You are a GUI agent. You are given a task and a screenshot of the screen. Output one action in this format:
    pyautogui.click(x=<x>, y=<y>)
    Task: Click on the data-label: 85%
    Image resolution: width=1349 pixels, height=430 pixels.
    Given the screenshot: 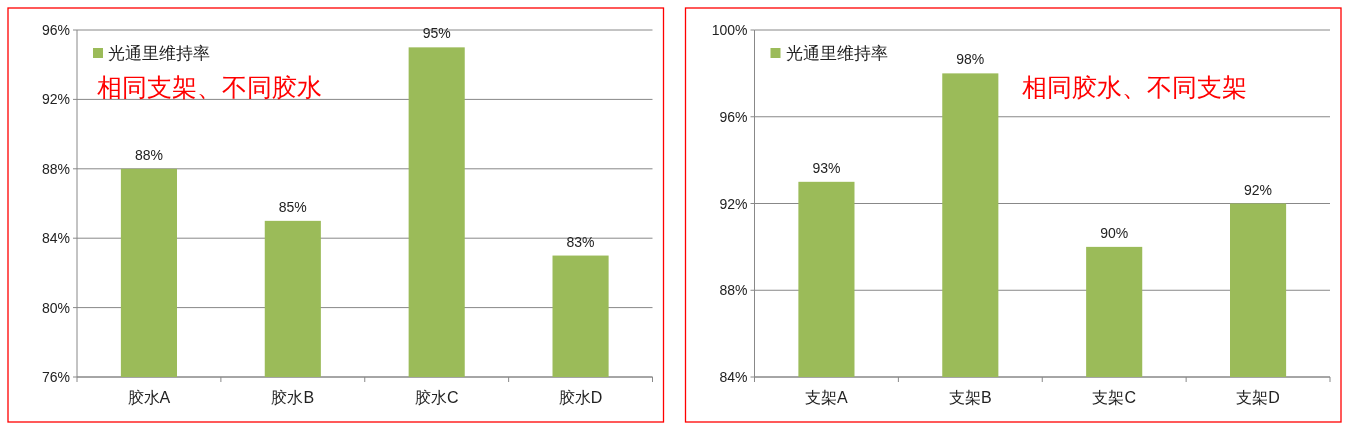 What is the action you would take?
    pyautogui.click(x=292, y=206)
    